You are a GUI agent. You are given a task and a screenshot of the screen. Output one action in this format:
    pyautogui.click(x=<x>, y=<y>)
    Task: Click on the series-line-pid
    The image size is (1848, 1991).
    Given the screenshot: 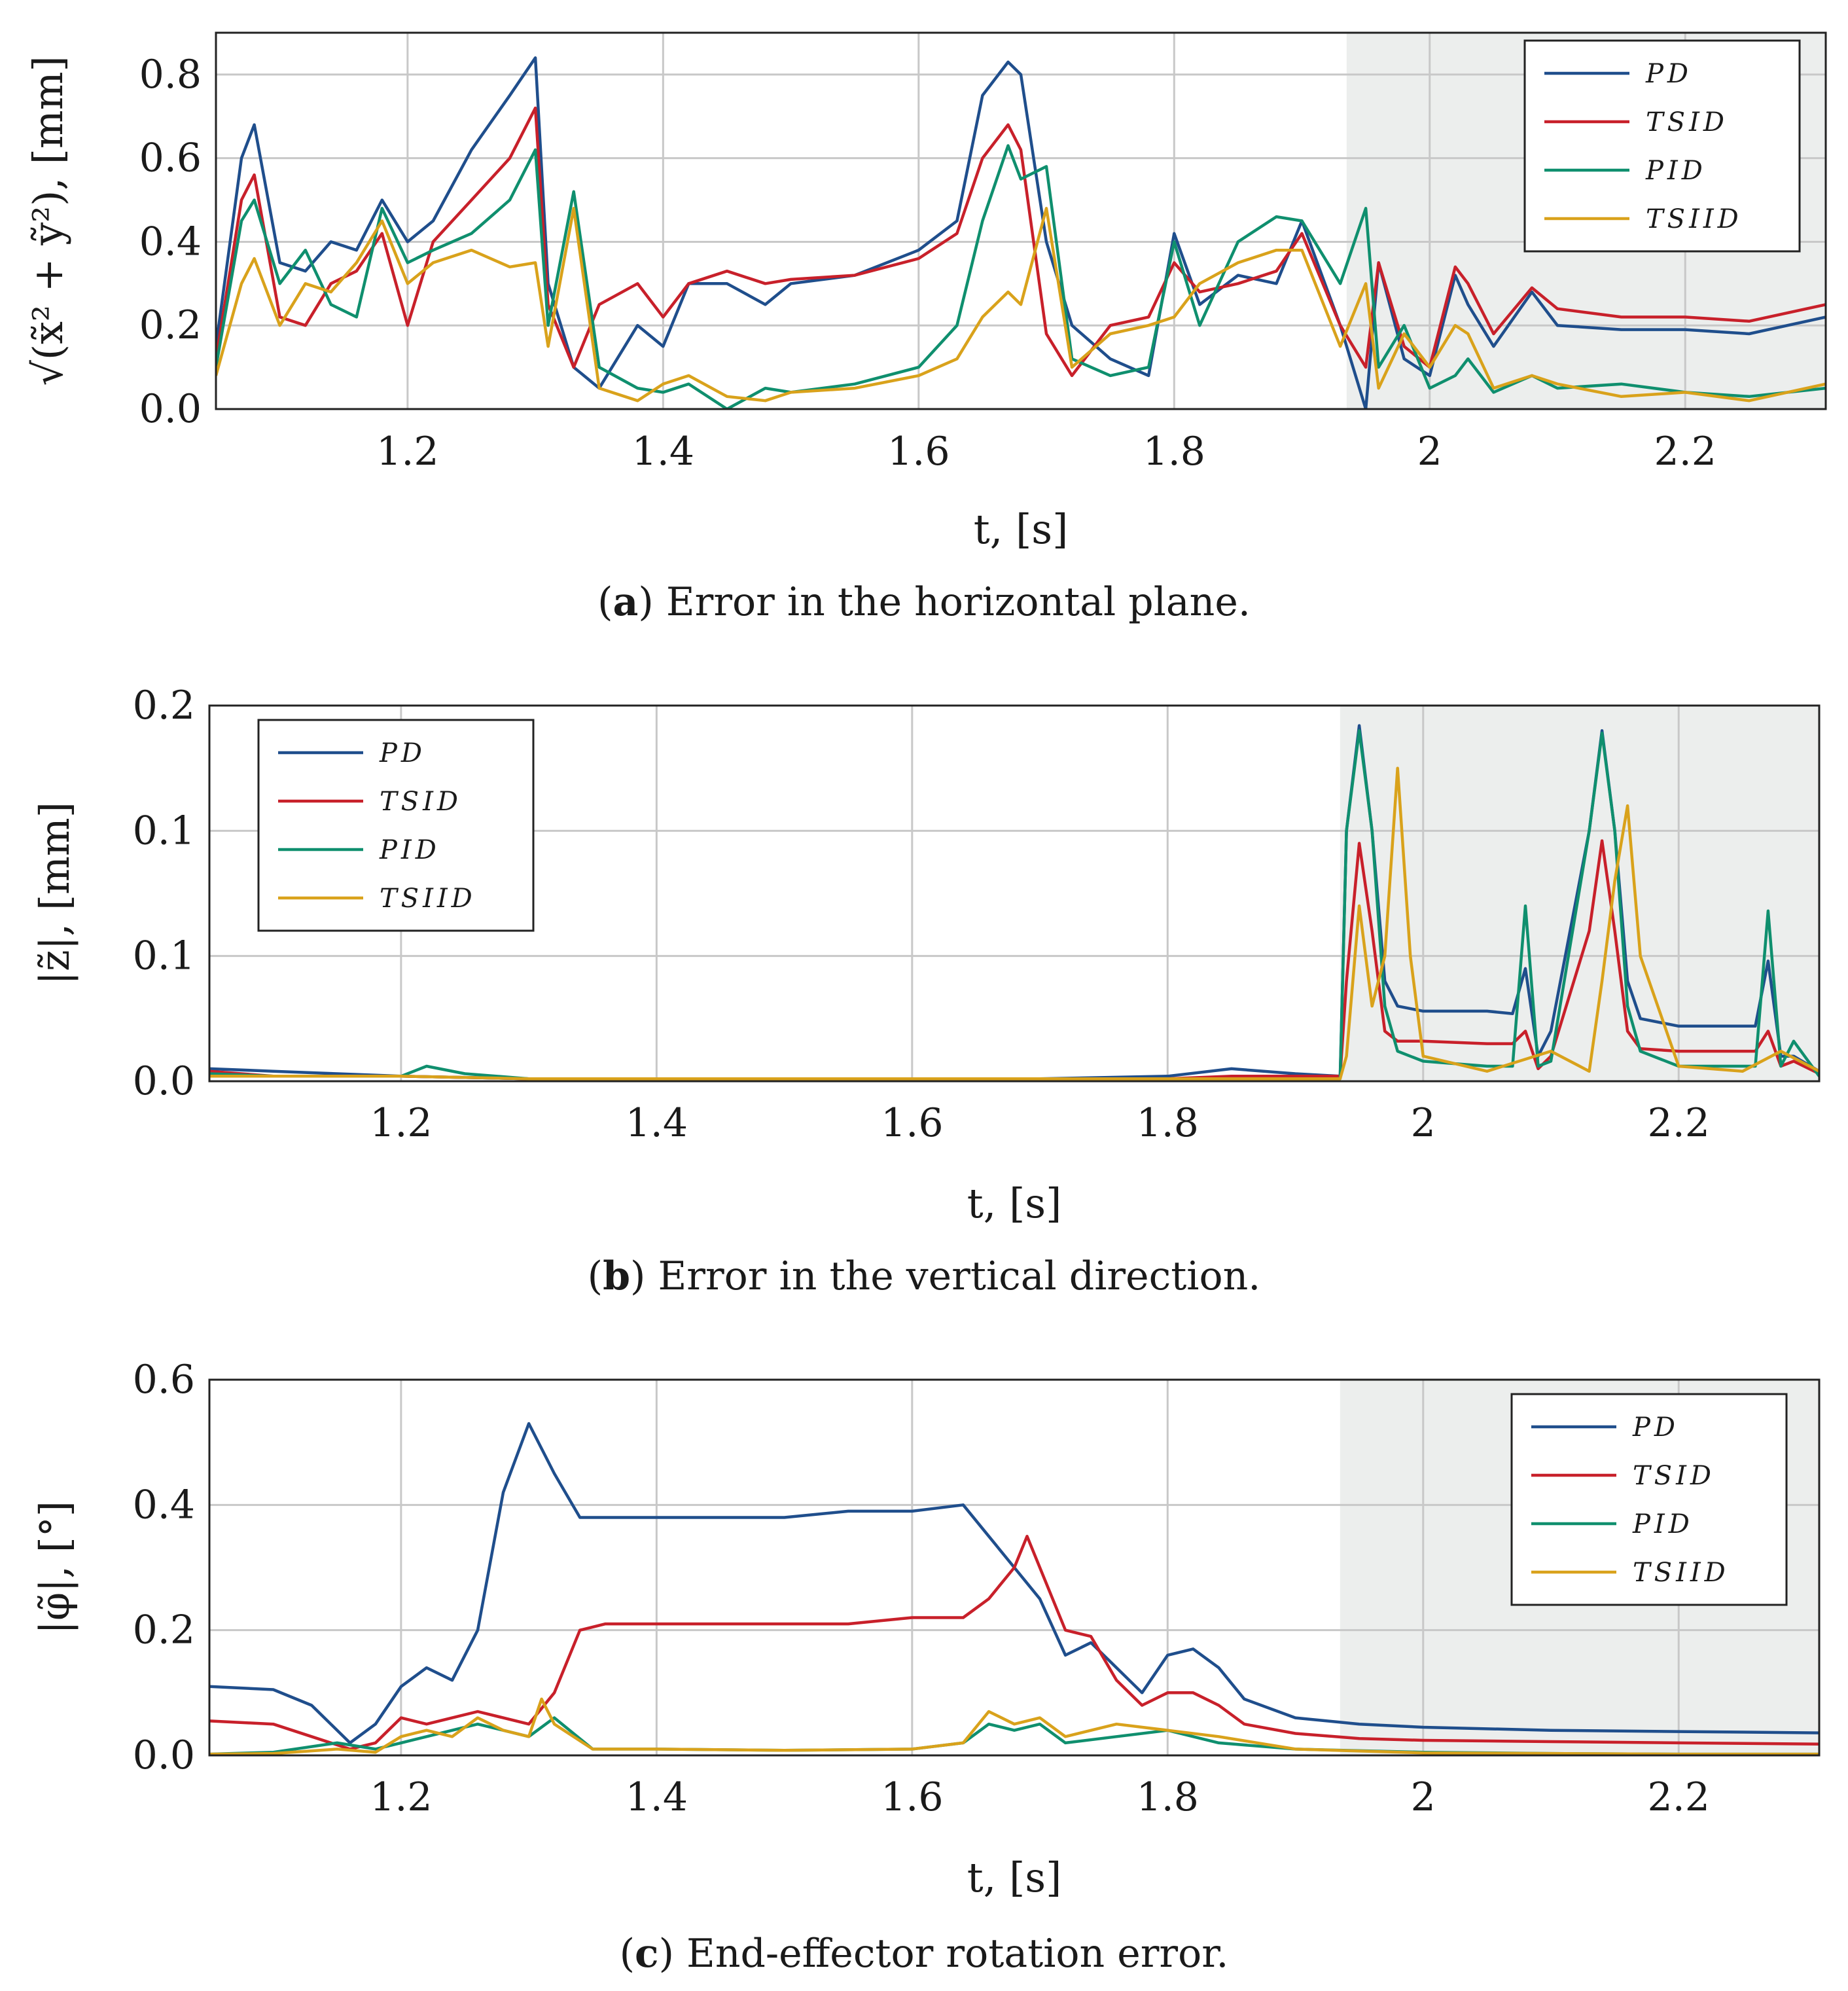 What is the action you would take?
    pyautogui.click(x=1021, y=277)
    